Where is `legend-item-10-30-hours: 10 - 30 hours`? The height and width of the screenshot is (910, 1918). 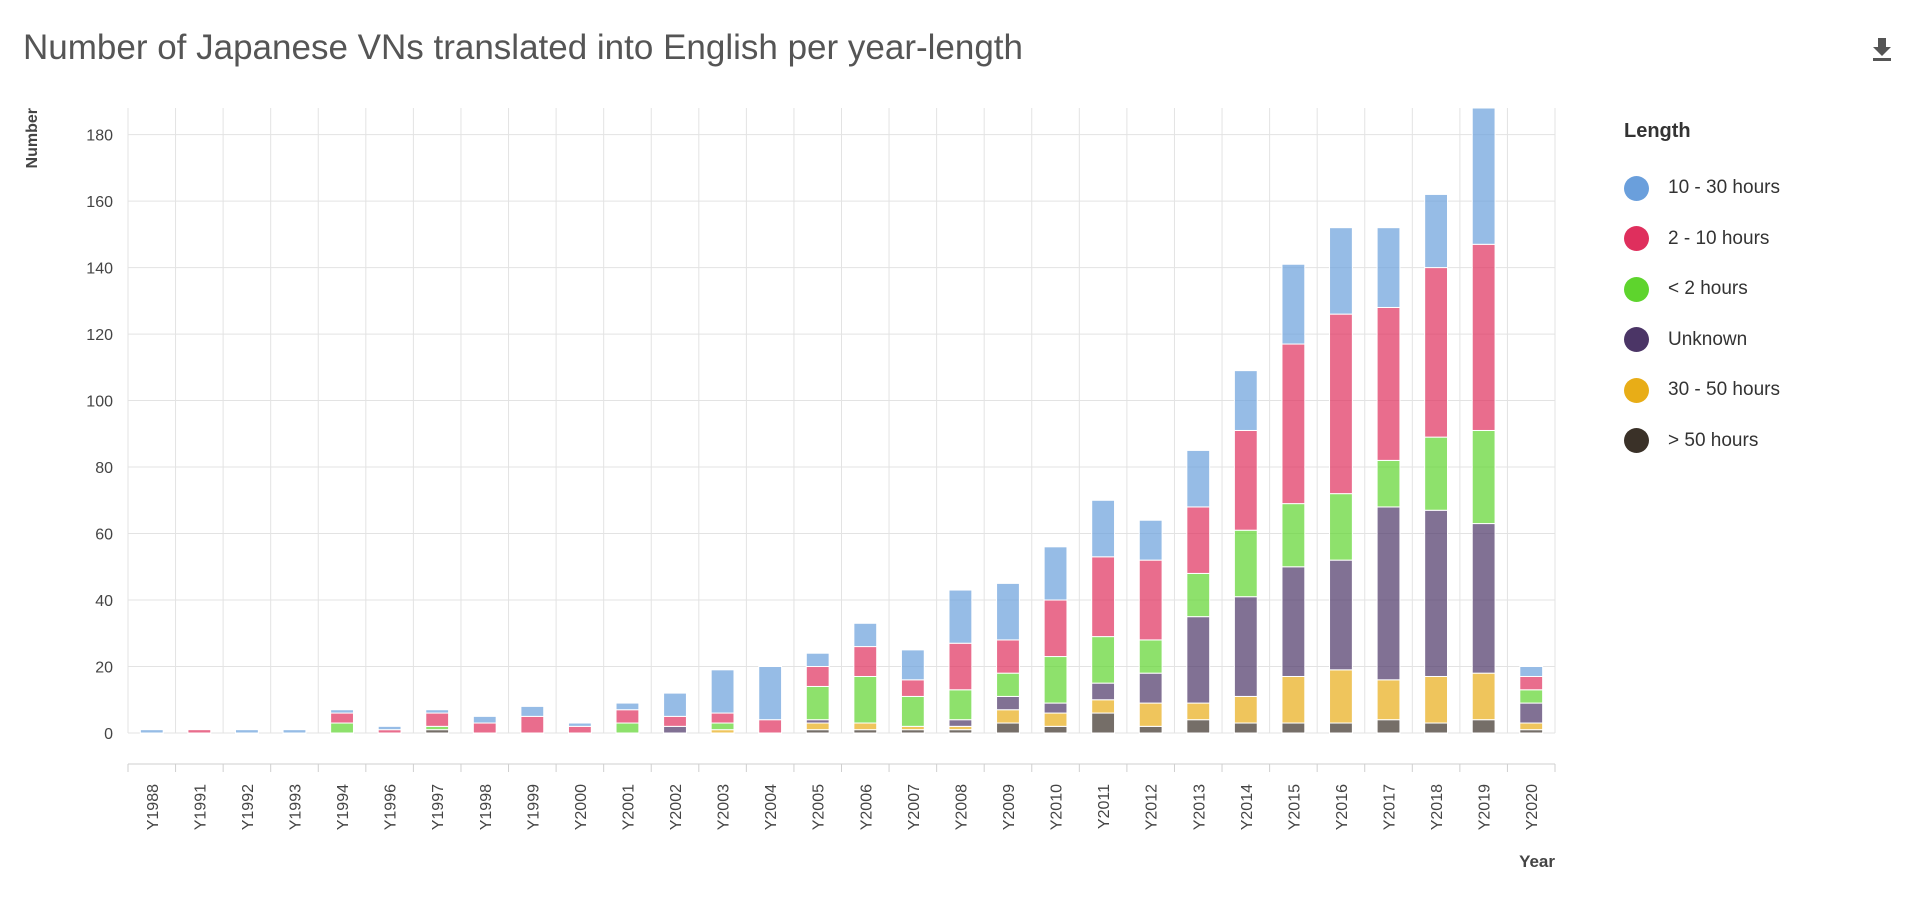
legend-item-10-30-hours: 10 - 30 hours is located at coordinates (1702, 188).